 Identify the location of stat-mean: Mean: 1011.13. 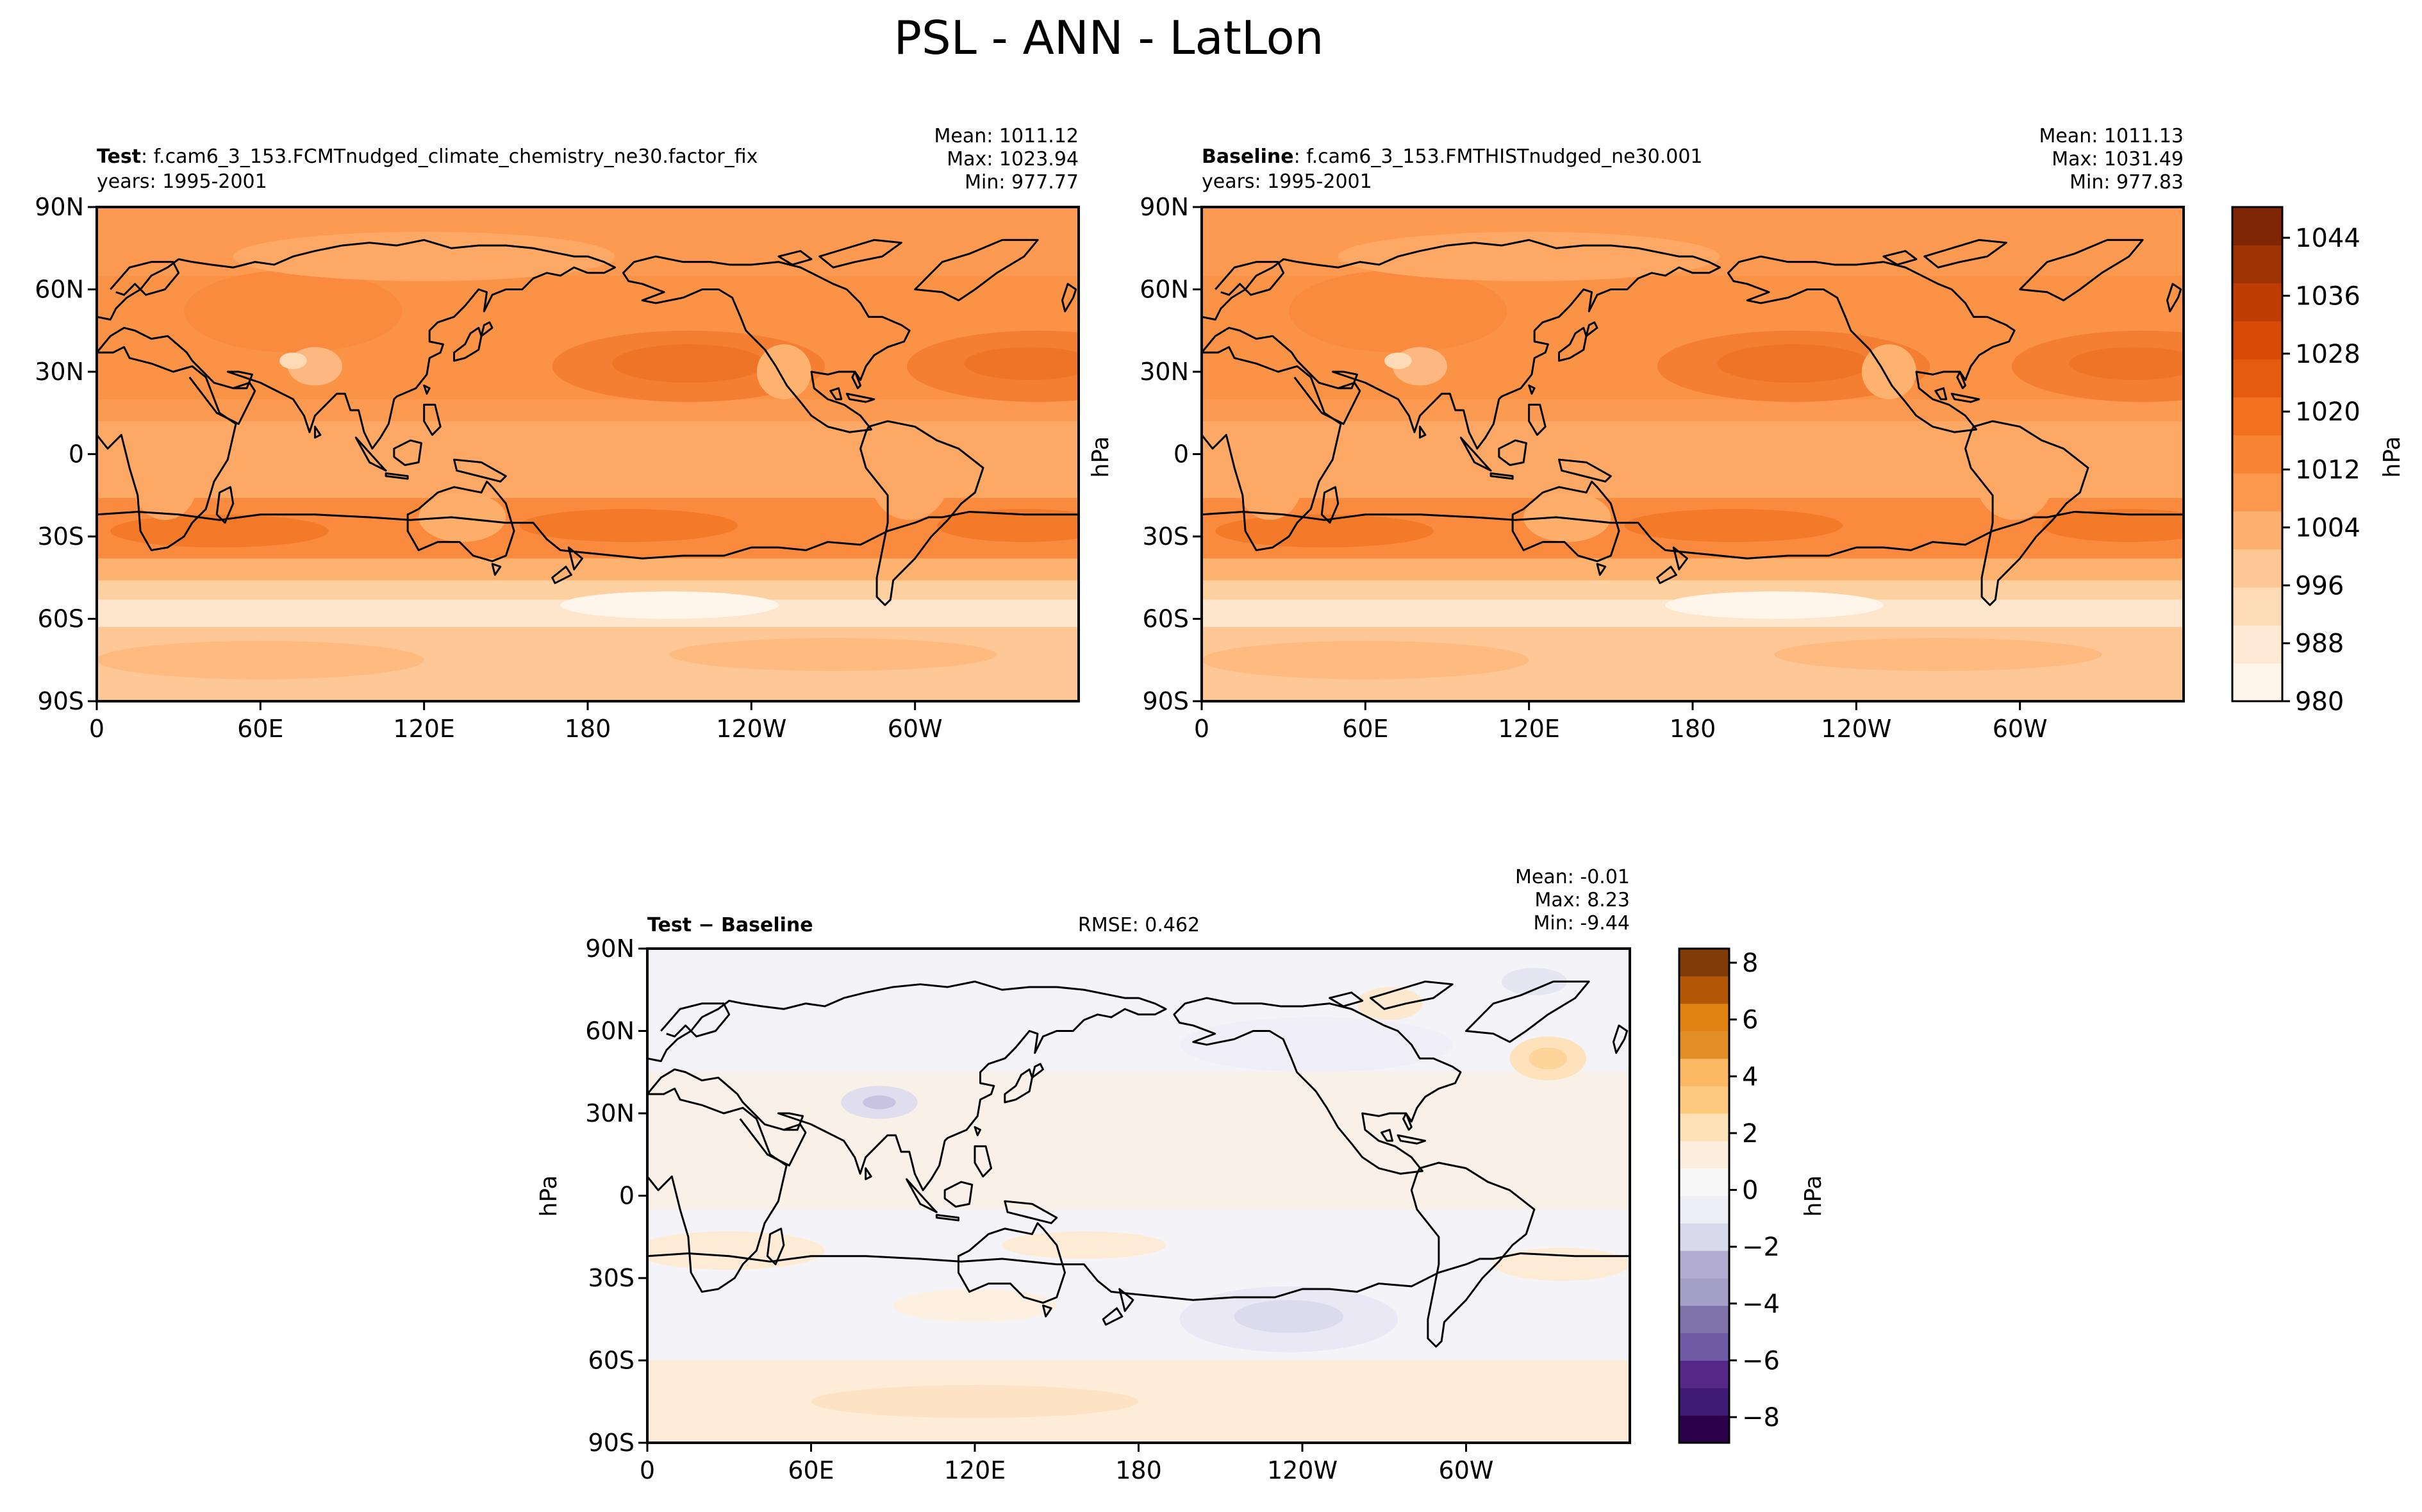
(2111, 136).